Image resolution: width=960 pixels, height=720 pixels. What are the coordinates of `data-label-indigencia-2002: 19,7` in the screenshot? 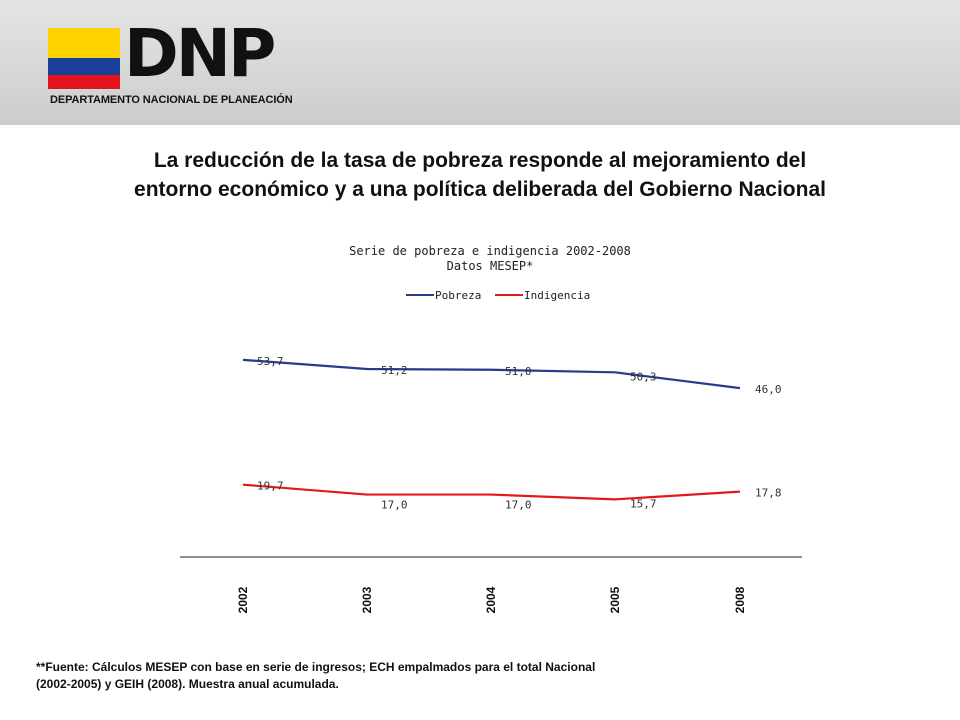 It's located at (270, 486).